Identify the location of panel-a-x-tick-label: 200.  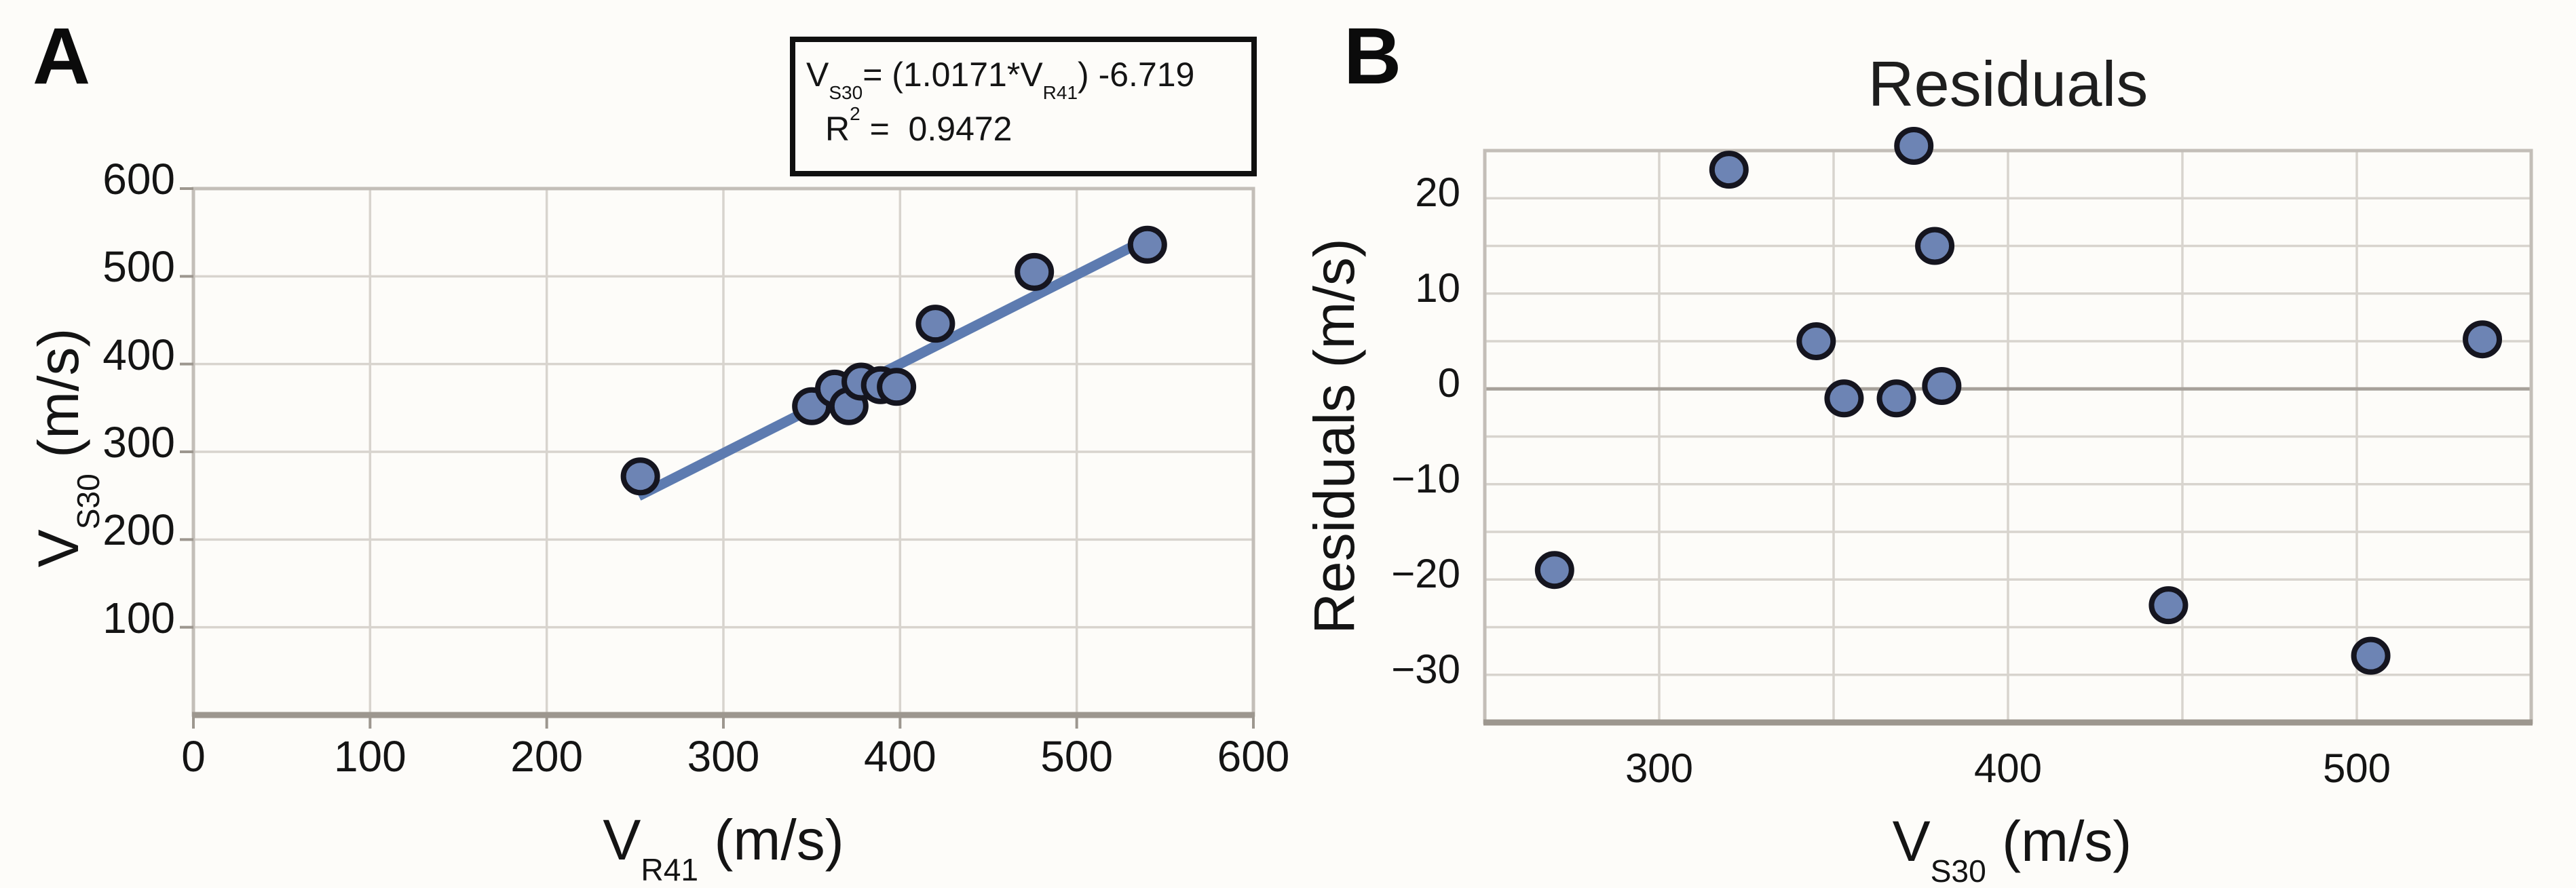
(547, 756).